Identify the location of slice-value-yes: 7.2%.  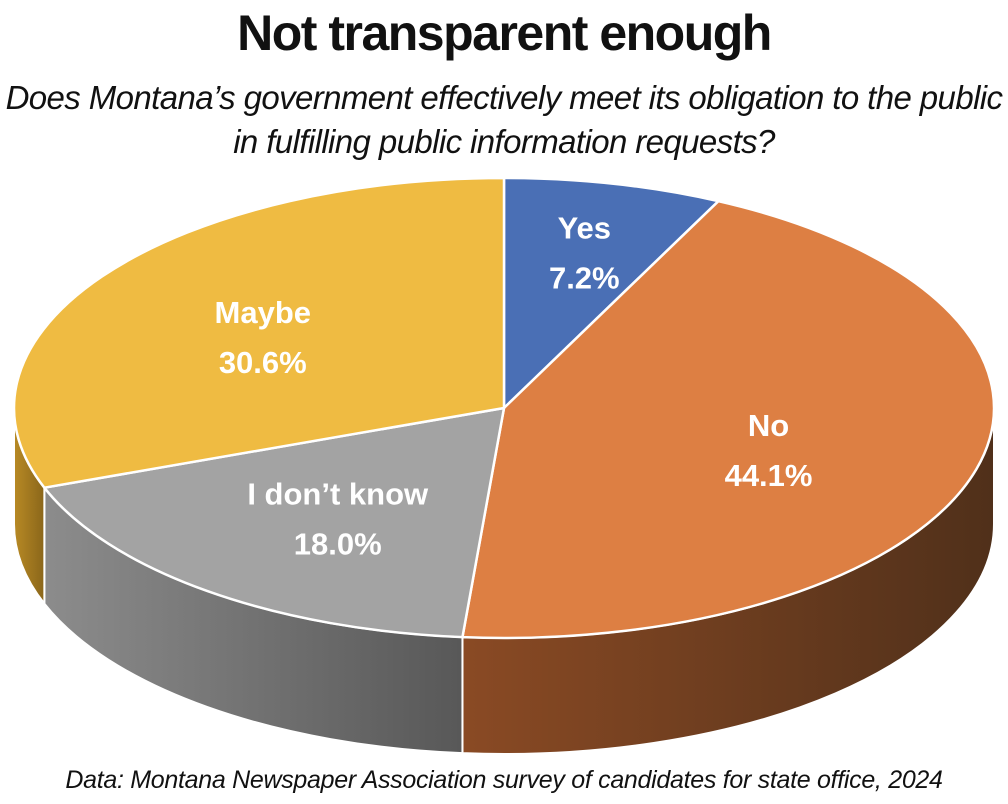
(584, 277).